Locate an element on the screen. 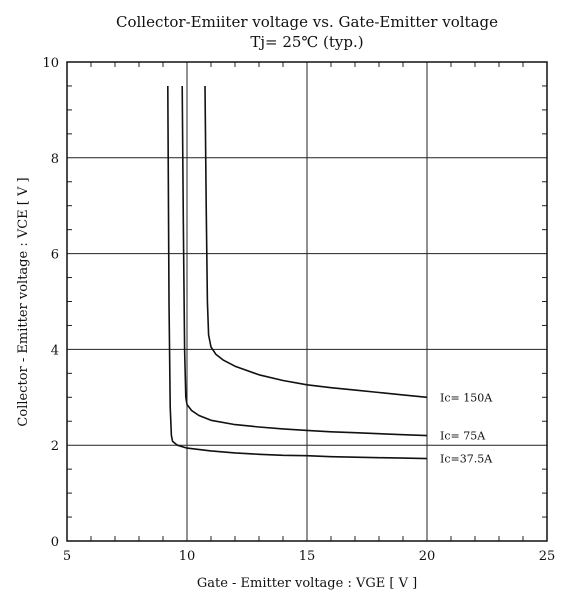  series-label-2: Ic=37.5A is located at coordinates (466, 459).